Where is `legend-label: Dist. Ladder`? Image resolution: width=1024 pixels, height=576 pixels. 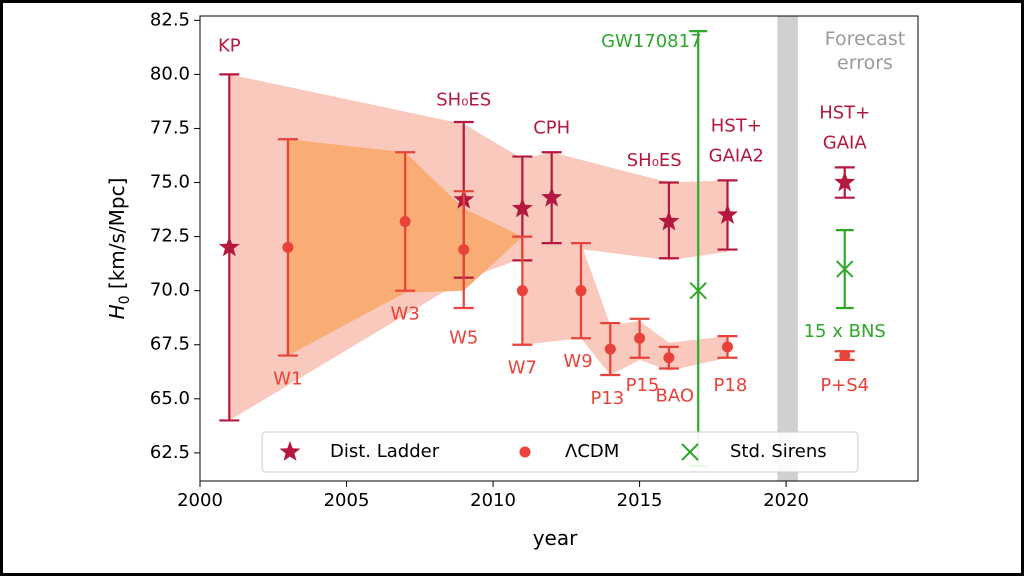
legend-label: Dist. Ladder is located at coordinates (385, 451).